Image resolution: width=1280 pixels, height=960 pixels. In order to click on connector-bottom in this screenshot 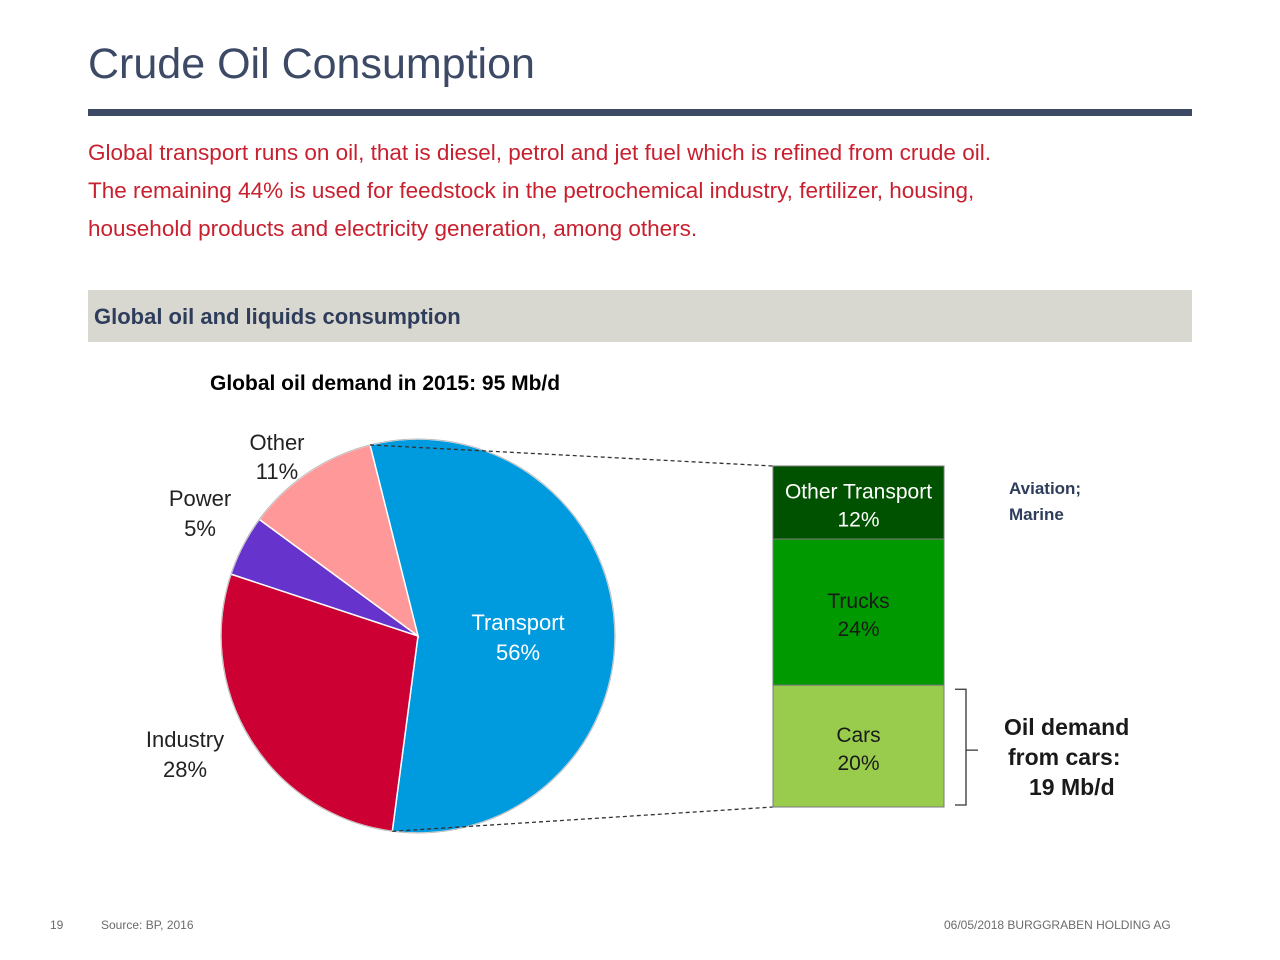, I will do `click(583, 819)`.